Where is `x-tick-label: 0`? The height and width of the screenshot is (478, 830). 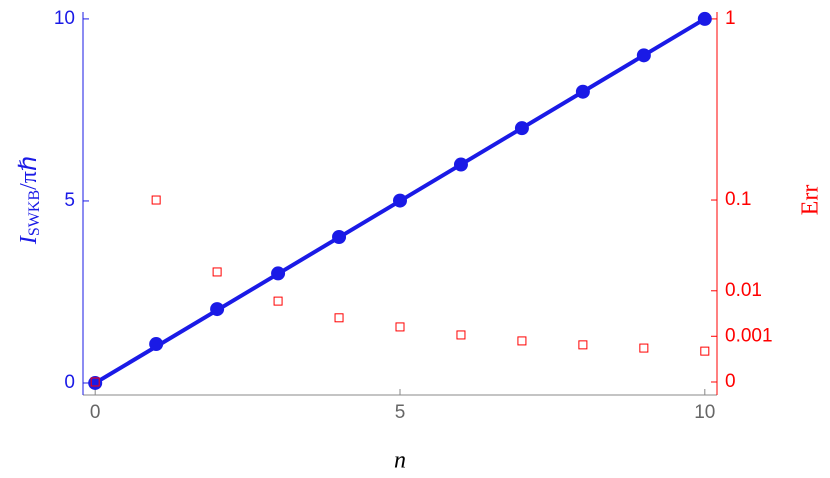 x-tick-label: 0 is located at coordinates (95, 412).